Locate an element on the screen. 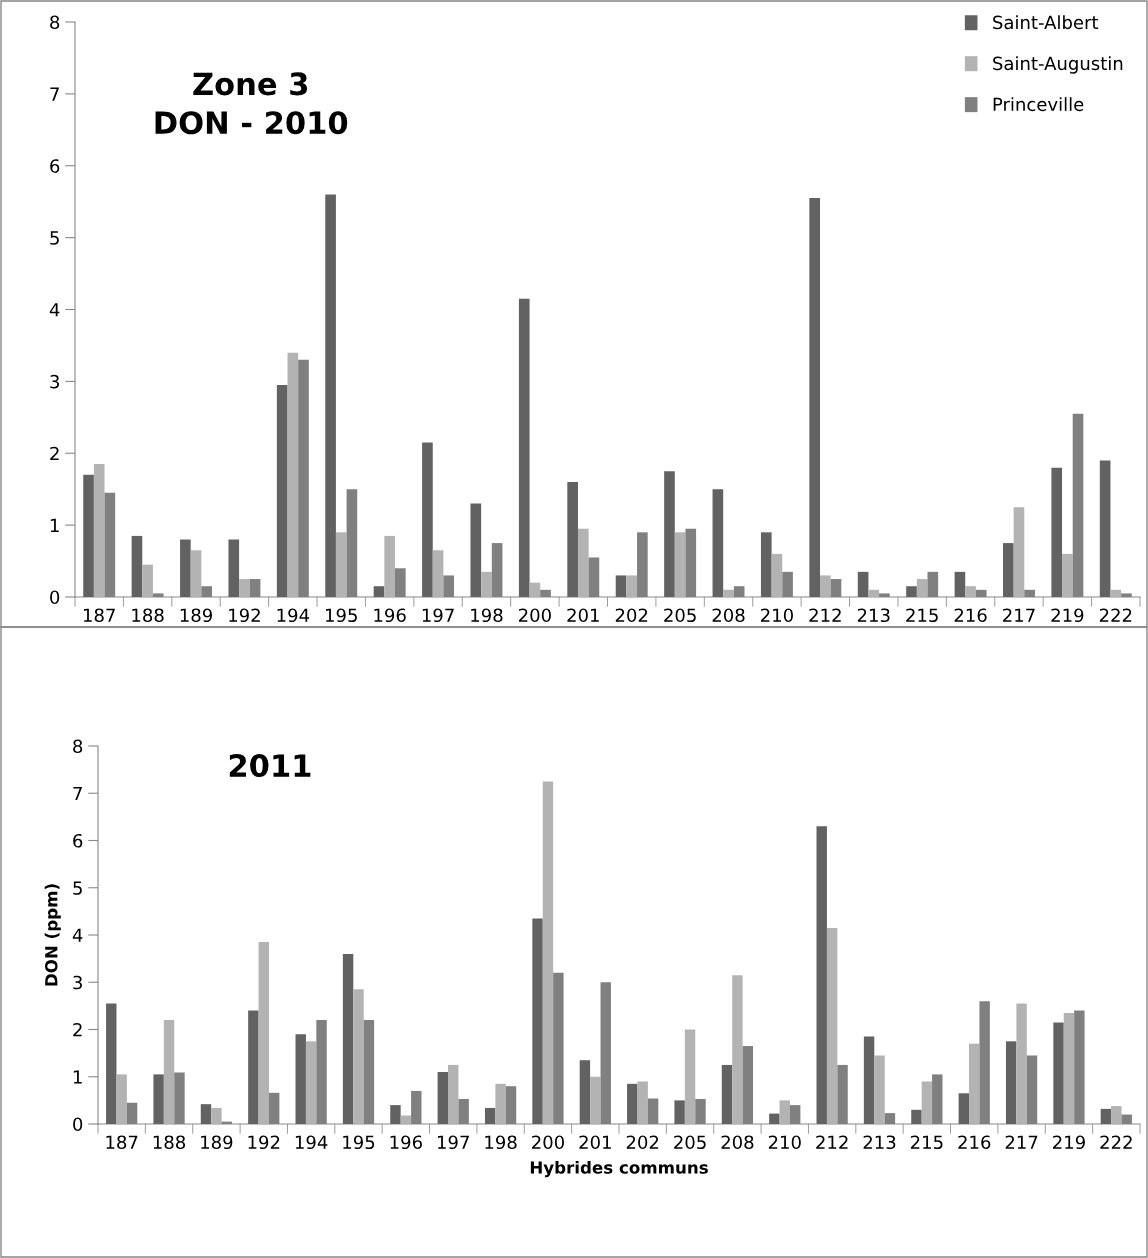  x-tick-label: 215 is located at coordinates (922, 615).